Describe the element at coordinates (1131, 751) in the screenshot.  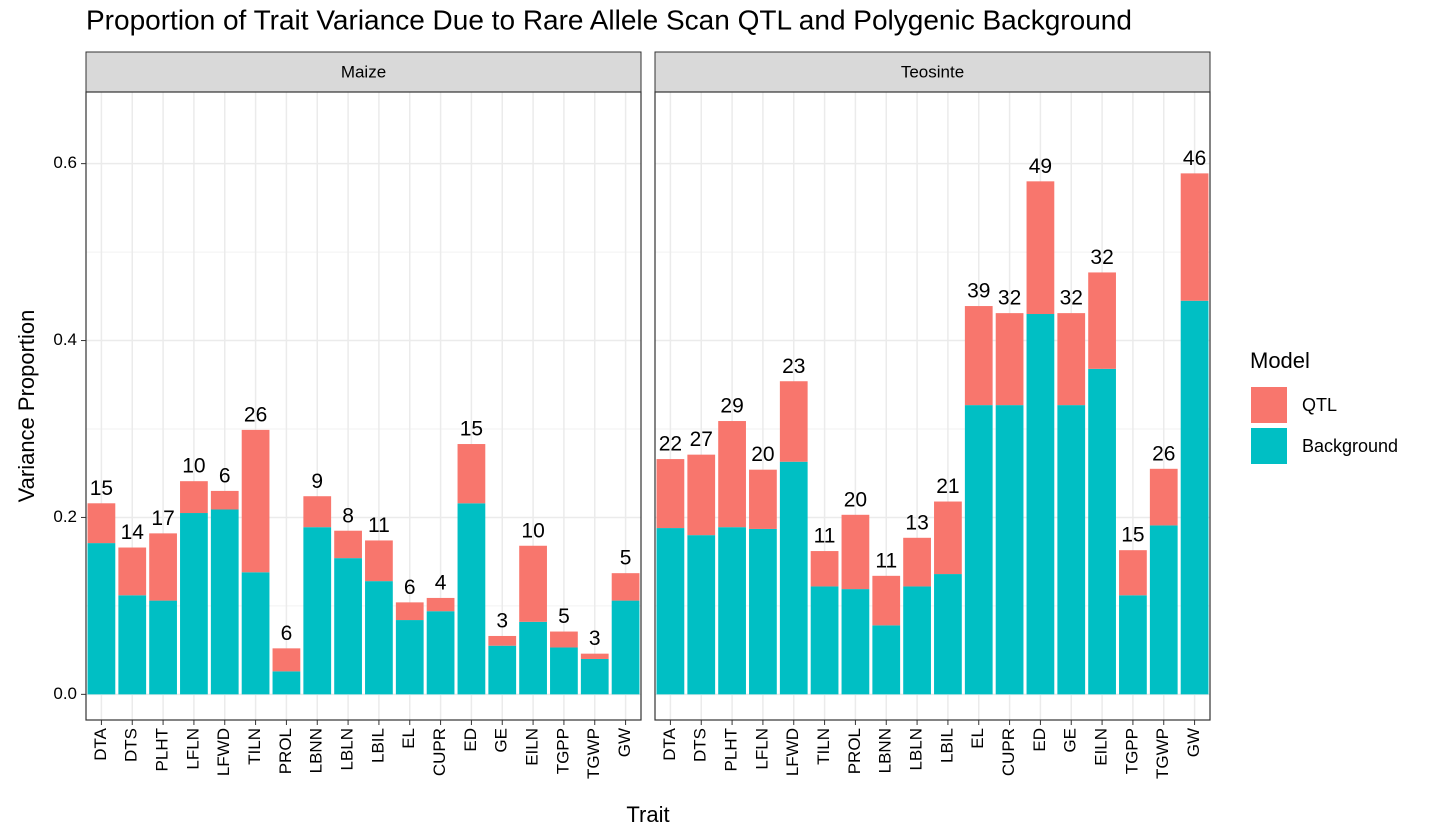
I see `x-tick-label: TGPP` at that location.